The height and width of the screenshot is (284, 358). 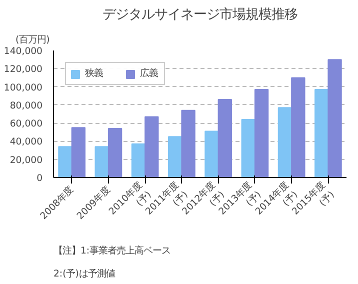 What do you see at coordinates (33, 40) in the screenshot?
I see `y-axis-title: (百万円)` at bounding box center [33, 40].